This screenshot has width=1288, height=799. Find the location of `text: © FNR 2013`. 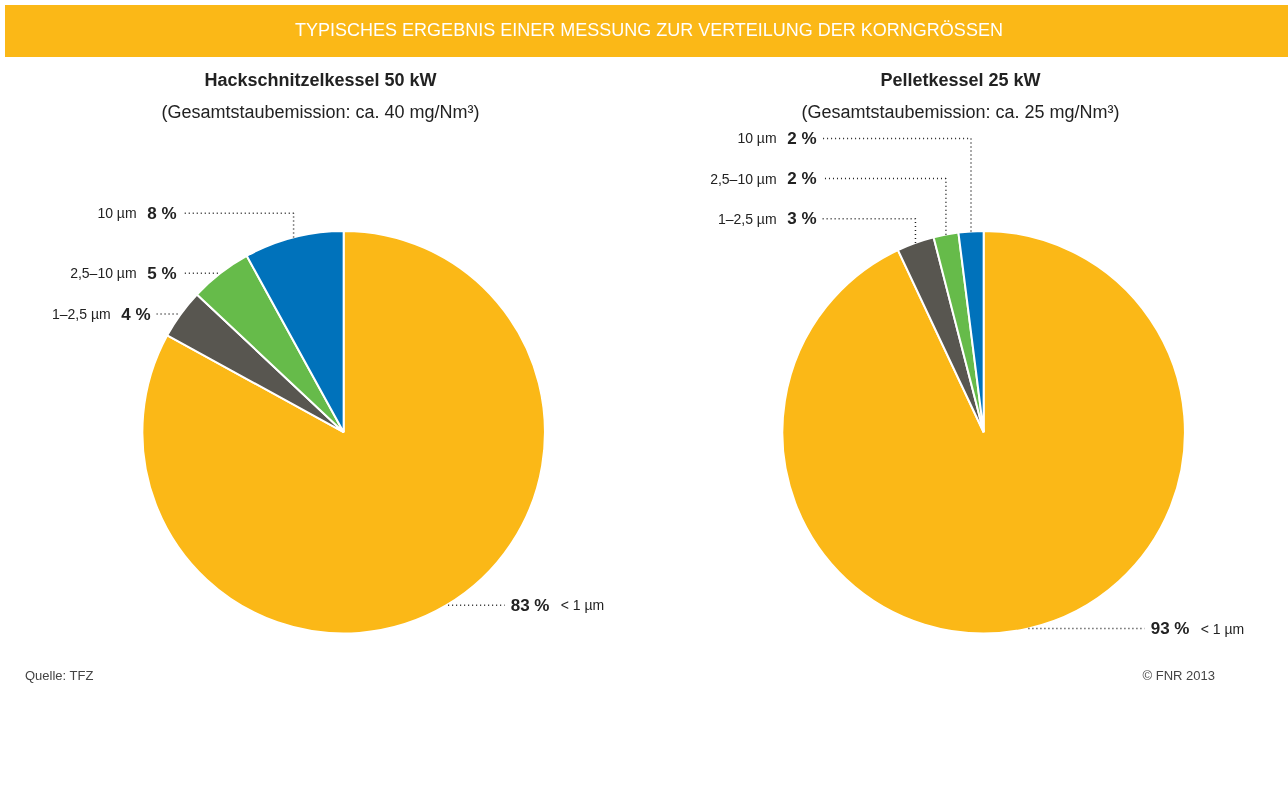

text: © FNR 2013 is located at coordinates (1178, 676).